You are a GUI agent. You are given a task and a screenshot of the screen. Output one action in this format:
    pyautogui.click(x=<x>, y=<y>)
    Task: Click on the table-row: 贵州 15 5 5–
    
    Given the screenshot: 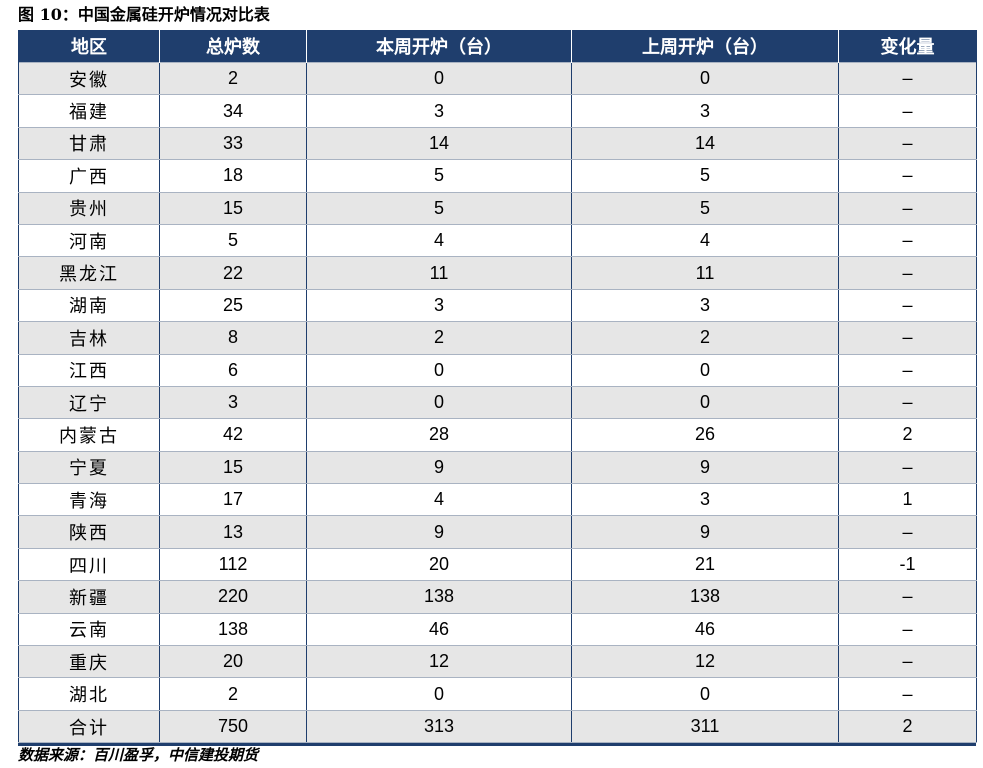 What is the action you would take?
    pyautogui.click(x=497, y=208)
    